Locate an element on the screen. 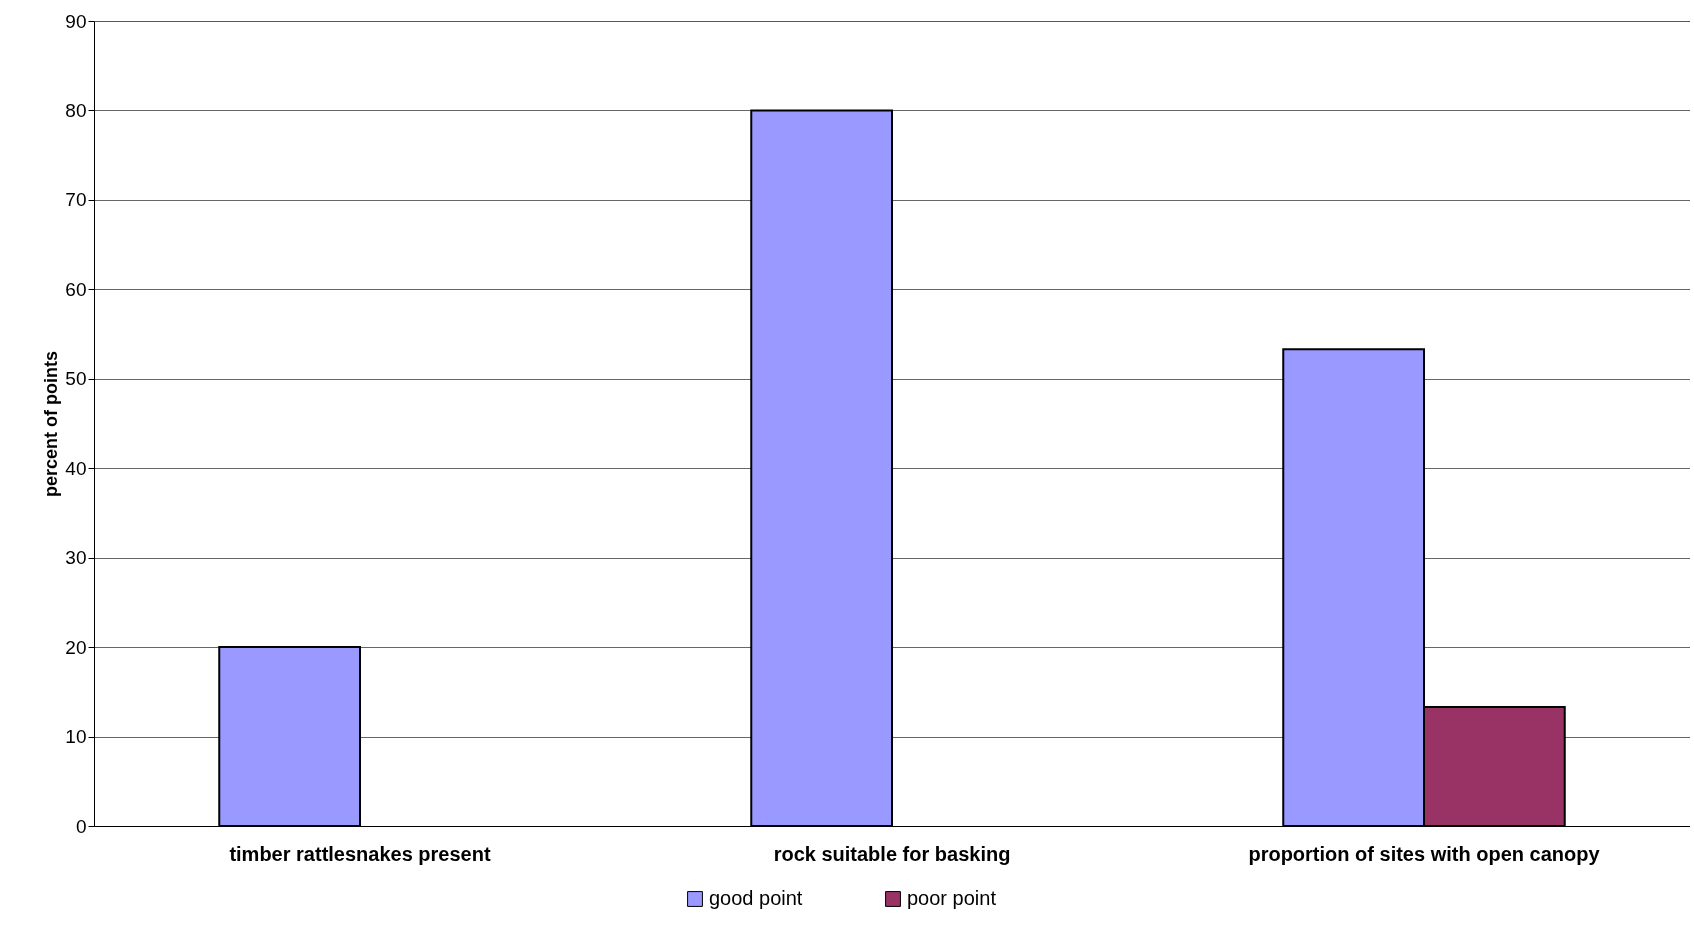  y-axis-title: percent of points is located at coordinates (51, 424).